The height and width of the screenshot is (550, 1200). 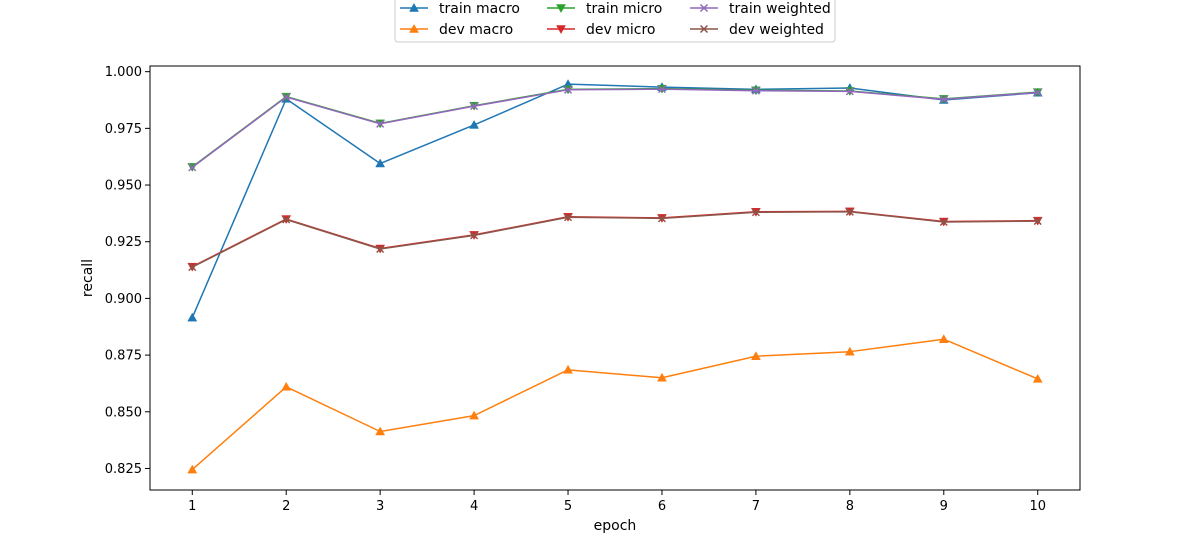 I want to click on x-tick-label: 1, so click(x=192, y=506).